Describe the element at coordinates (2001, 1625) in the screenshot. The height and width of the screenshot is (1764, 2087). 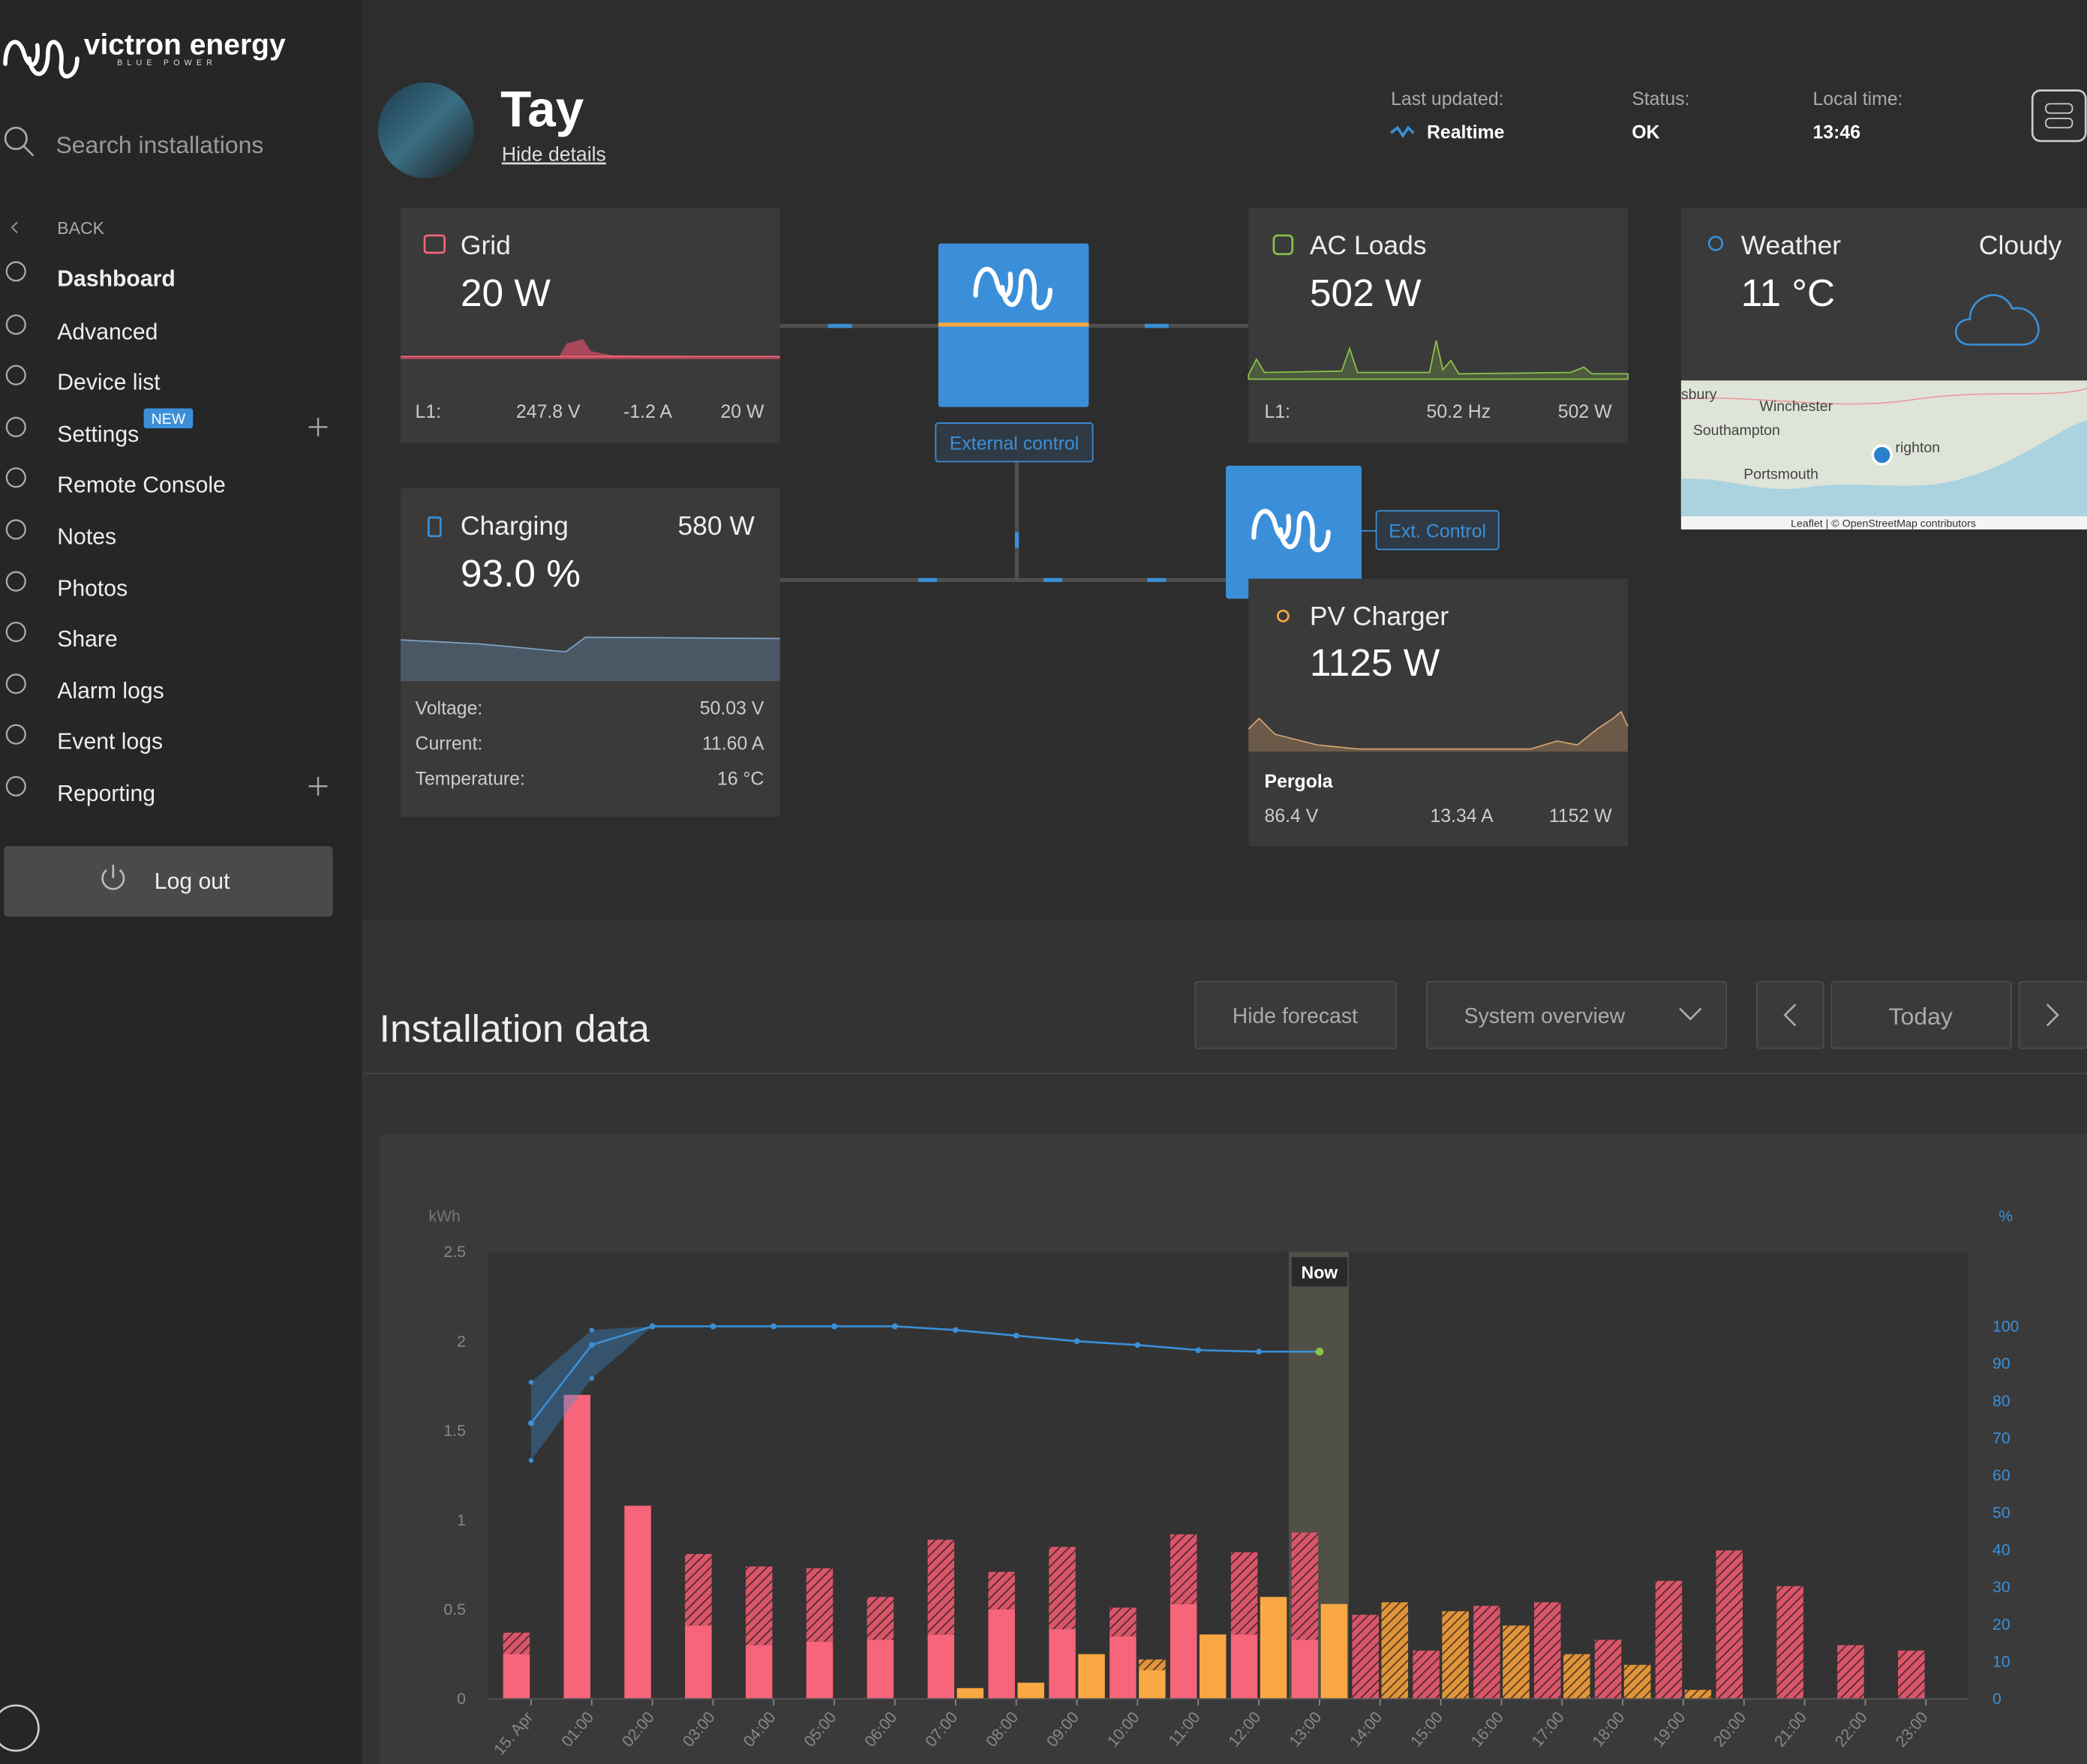
I see `y2-tick-label: 20` at that location.